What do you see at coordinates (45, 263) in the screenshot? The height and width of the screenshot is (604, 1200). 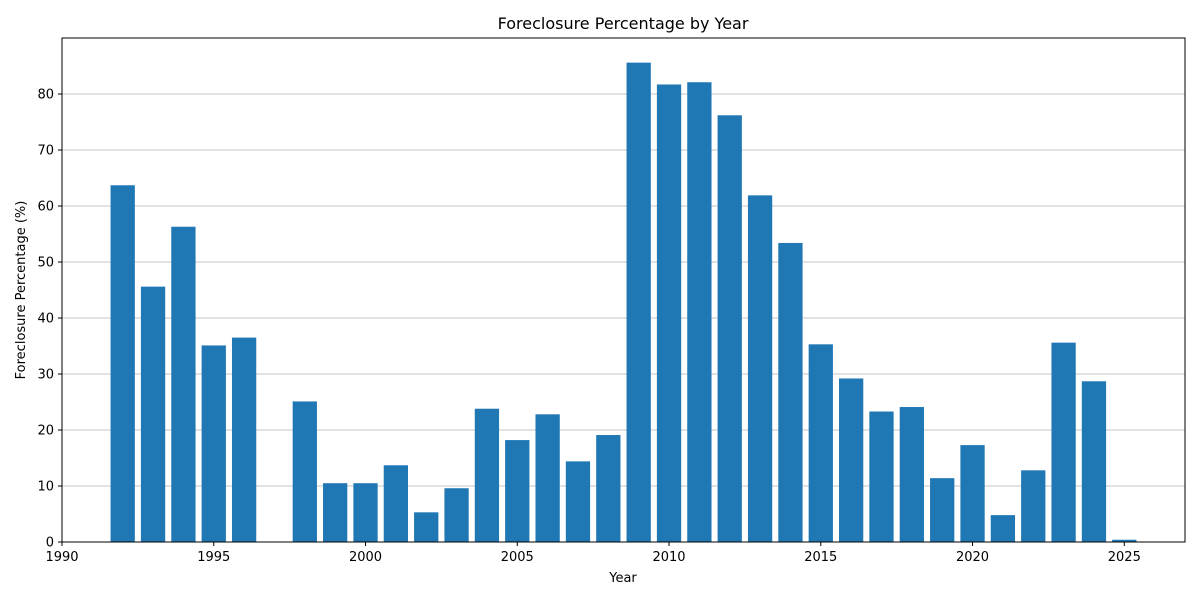 I see `y-tick-label: 50` at bounding box center [45, 263].